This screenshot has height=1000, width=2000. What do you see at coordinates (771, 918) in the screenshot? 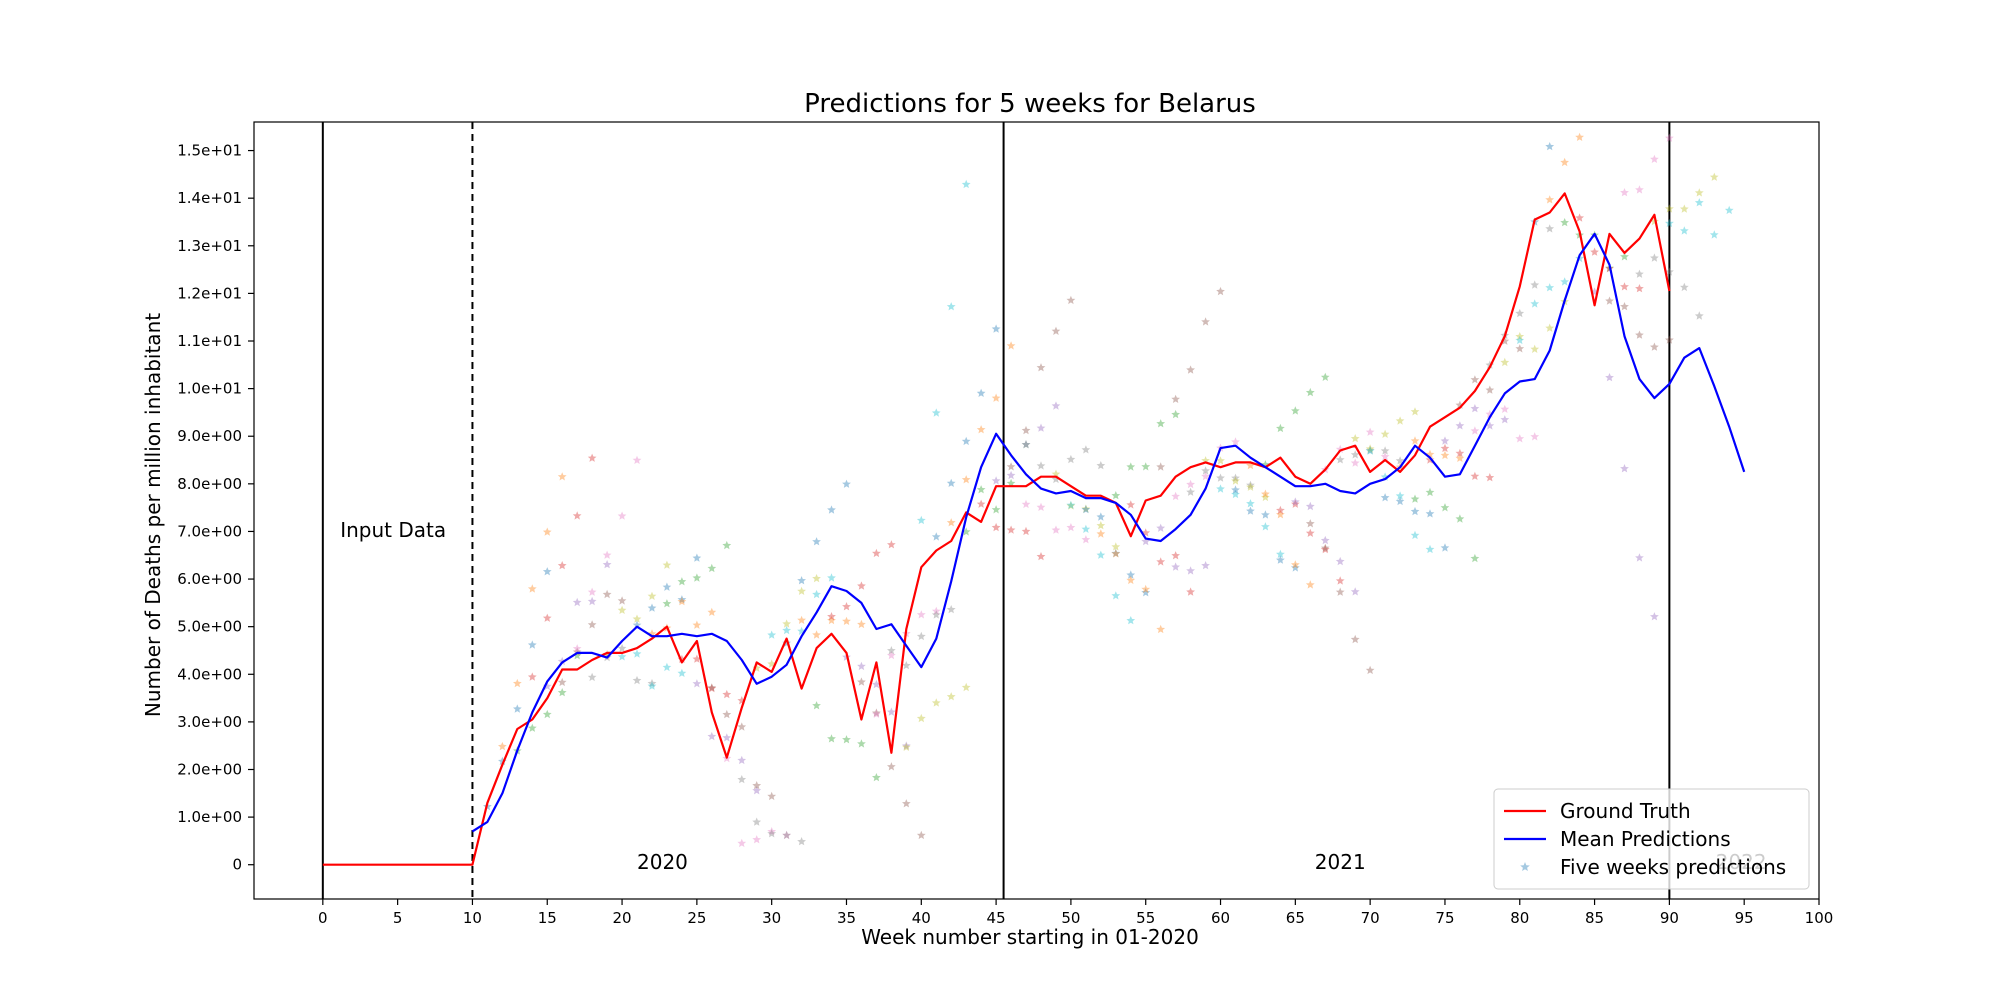
I see `x-tick-label: 30` at bounding box center [771, 918].